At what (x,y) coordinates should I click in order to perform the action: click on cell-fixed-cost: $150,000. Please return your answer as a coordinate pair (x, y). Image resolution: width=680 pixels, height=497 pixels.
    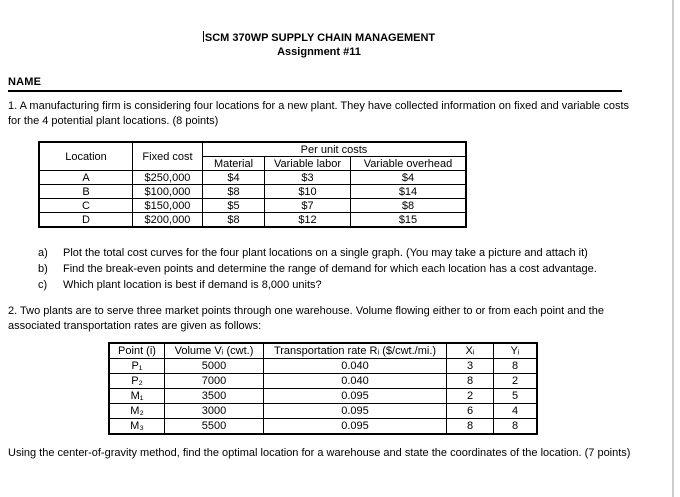
    Looking at the image, I should click on (167, 205).